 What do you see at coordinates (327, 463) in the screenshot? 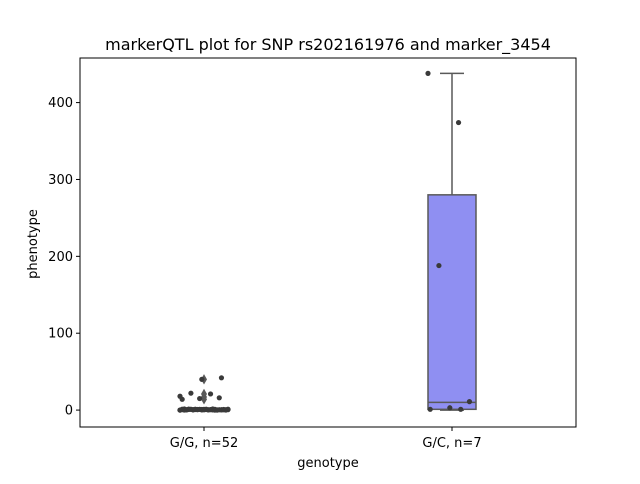
I see `x-axis-label: genotype` at bounding box center [327, 463].